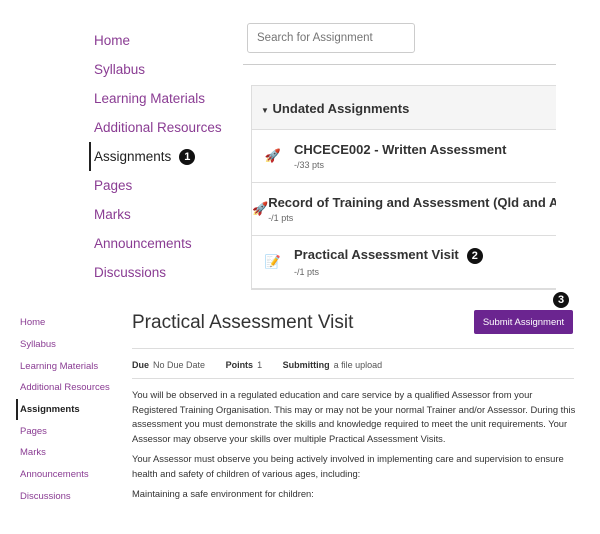 The image size is (600, 534). What do you see at coordinates (309, 165) in the screenshot?
I see `assignment-points: -/33 pts` at bounding box center [309, 165].